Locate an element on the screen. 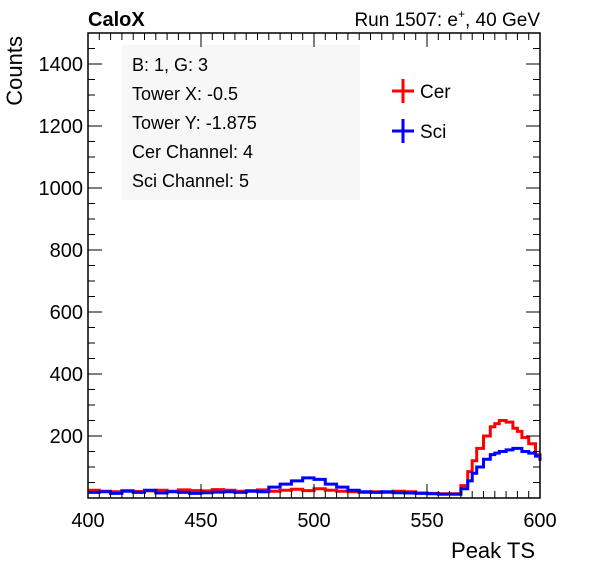 This screenshot has width=596, height=572. legend-label-cer: Cer is located at coordinates (435, 92).